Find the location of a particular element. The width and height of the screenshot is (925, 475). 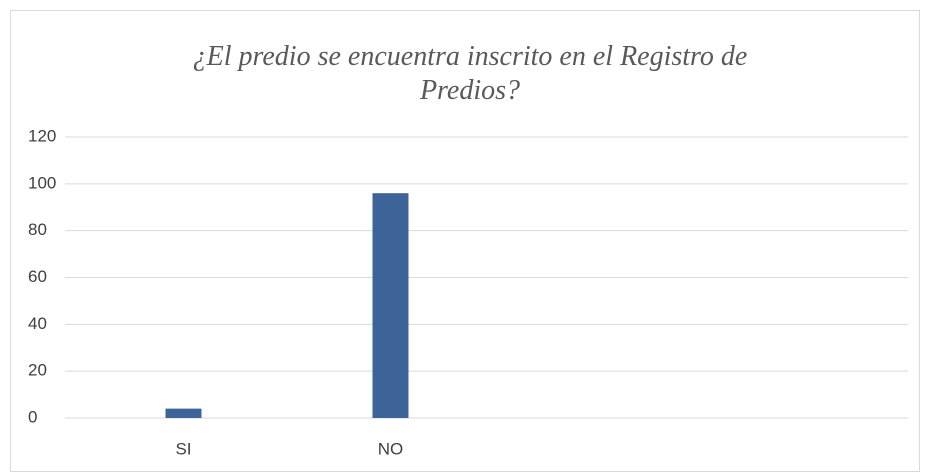

y-tick-label: 100 is located at coordinates (42, 182).